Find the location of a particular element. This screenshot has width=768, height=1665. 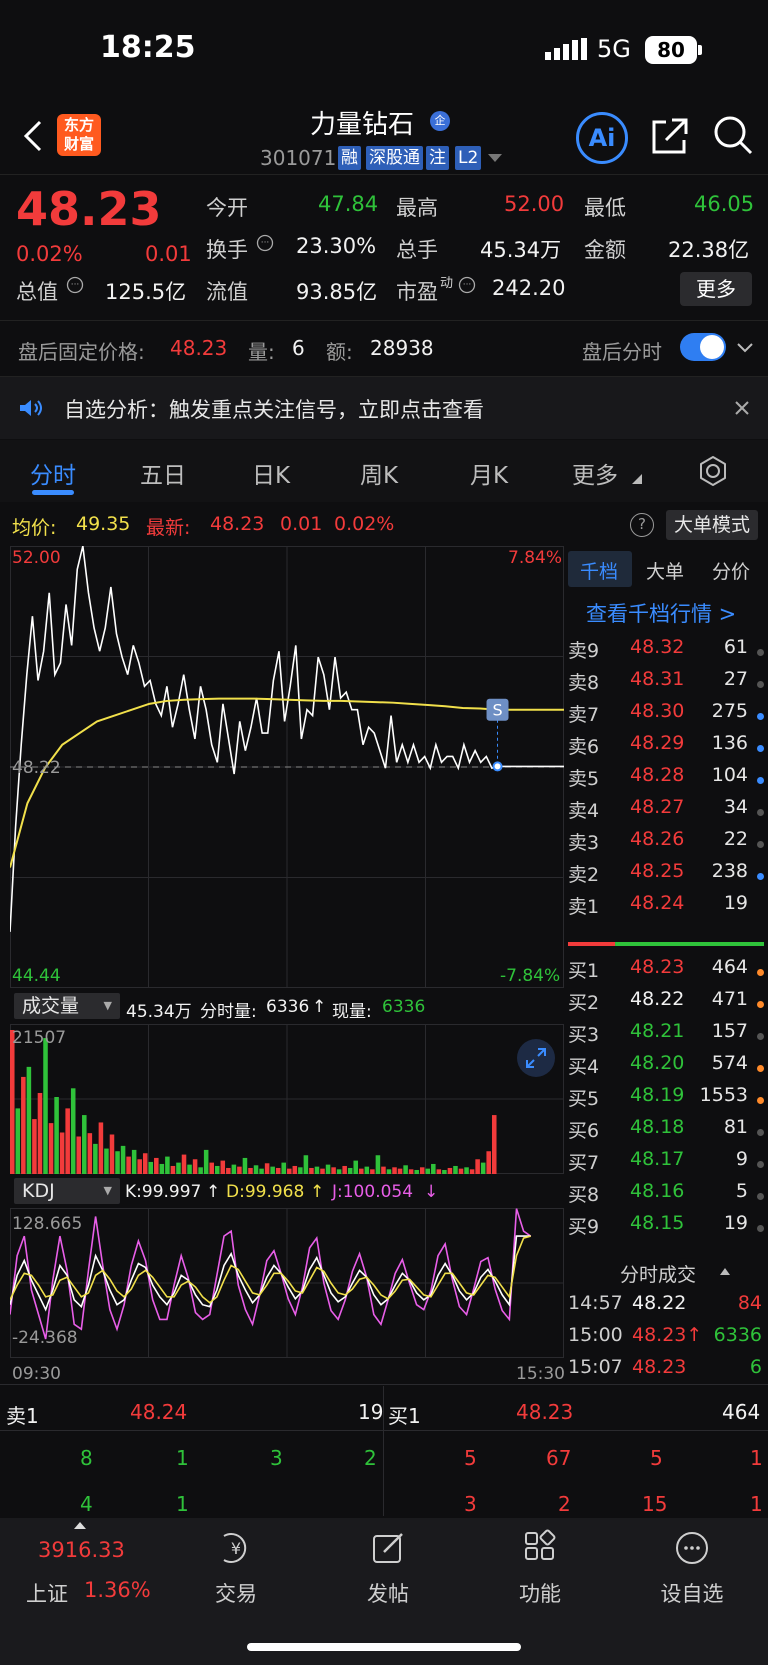

kdj-chart is located at coordinates (287, 1283).